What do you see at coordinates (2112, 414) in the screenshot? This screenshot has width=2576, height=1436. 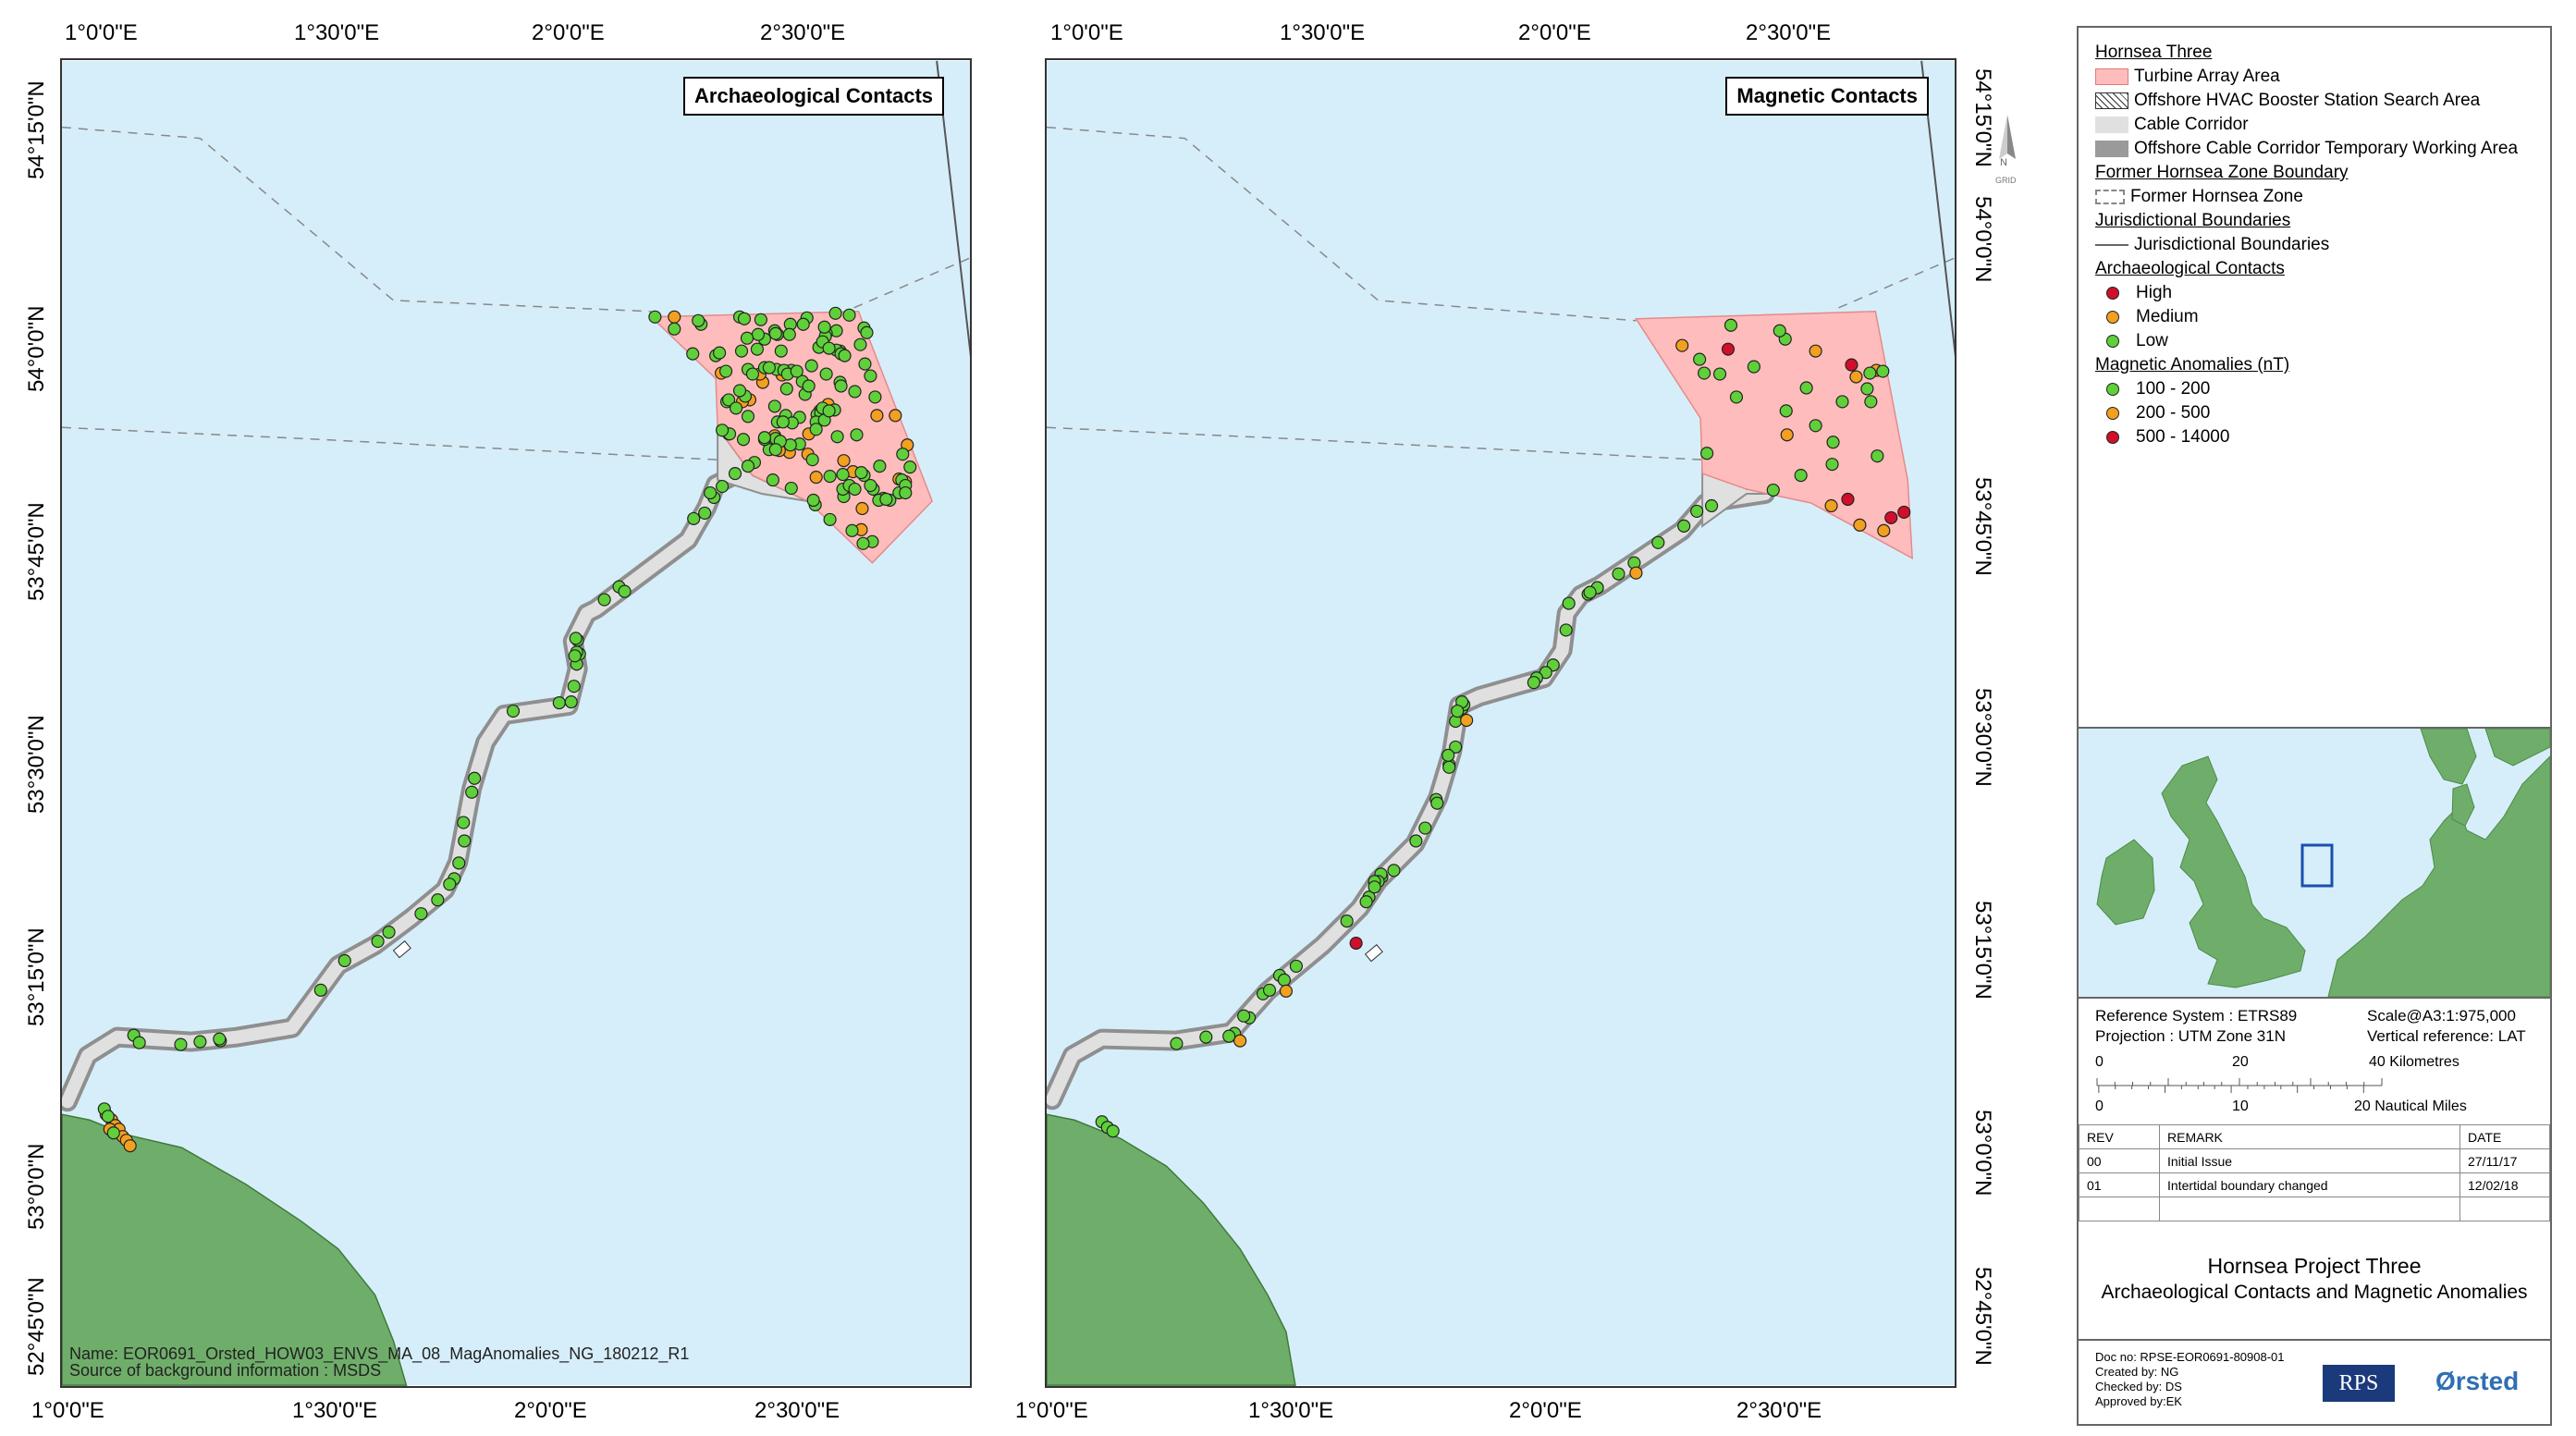 I see `mag-mid-dot-icon` at bounding box center [2112, 414].